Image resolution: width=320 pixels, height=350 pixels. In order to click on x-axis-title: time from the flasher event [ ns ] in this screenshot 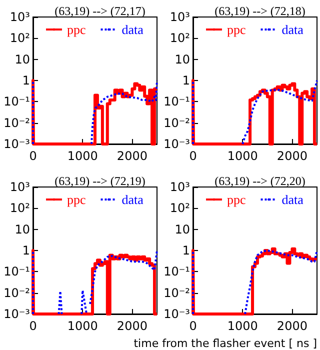, I will do `click(225, 343)`.